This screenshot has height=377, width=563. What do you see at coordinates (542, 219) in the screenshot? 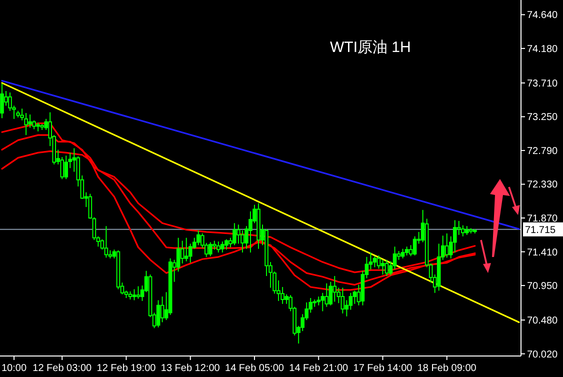
I see `y-tick-label: 71.870` at bounding box center [542, 219].